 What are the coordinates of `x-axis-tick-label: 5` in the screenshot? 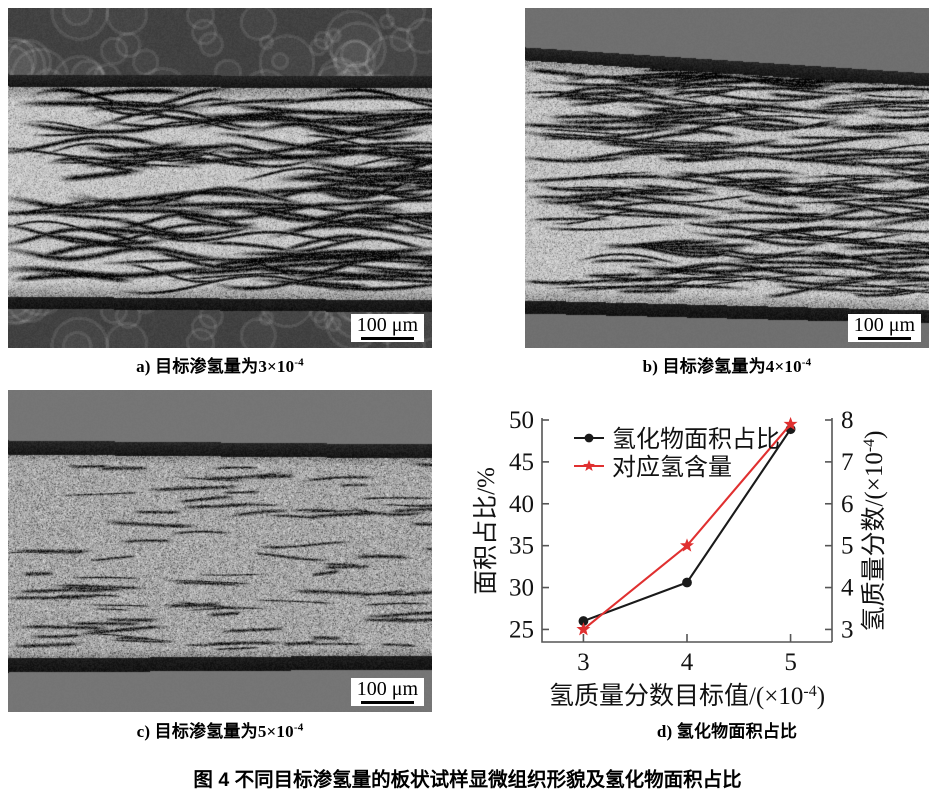 It's located at (790, 662).